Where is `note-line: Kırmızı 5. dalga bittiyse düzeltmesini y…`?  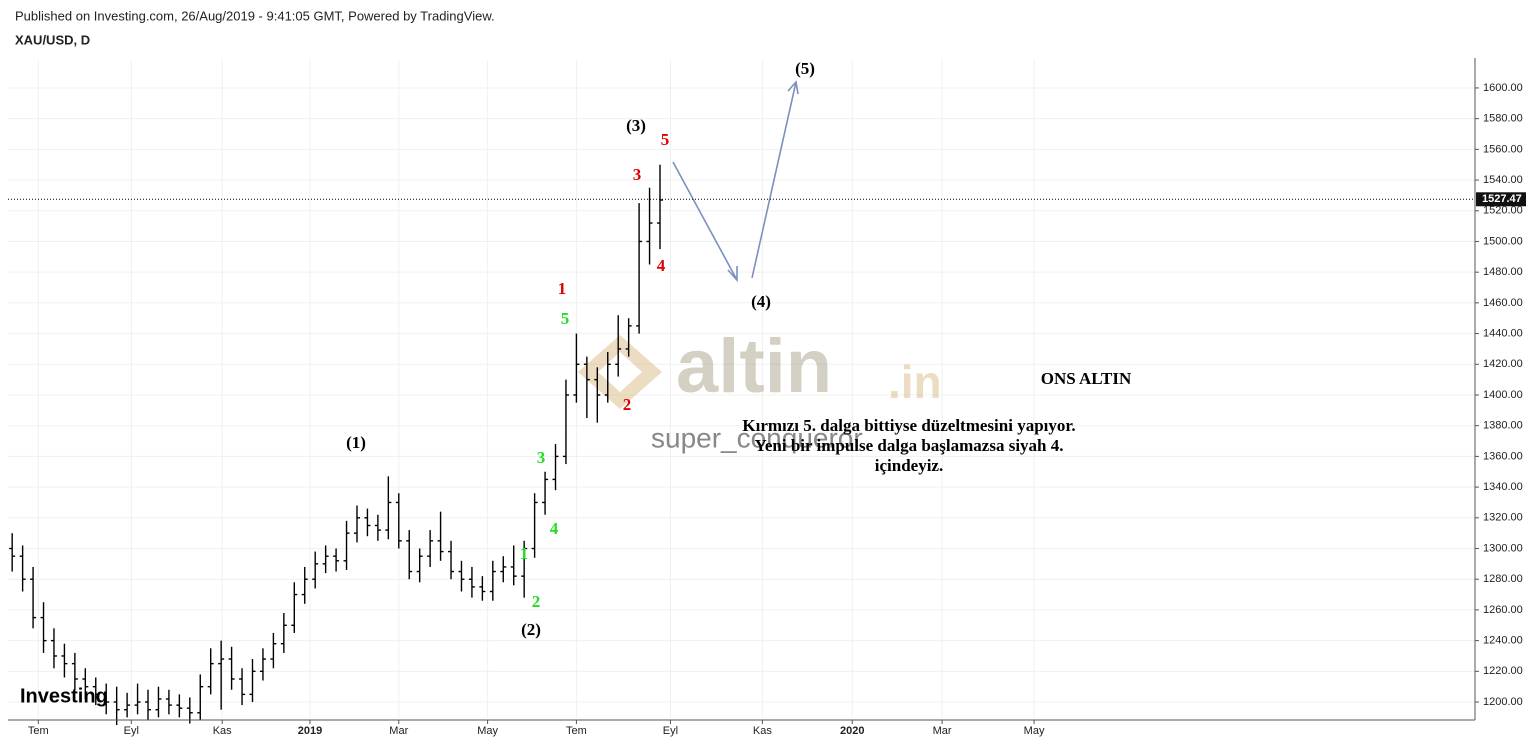
note-line: Kırmızı 5. dalga bittiyse düzeltmesini y… is located at coordinates (908, 425).